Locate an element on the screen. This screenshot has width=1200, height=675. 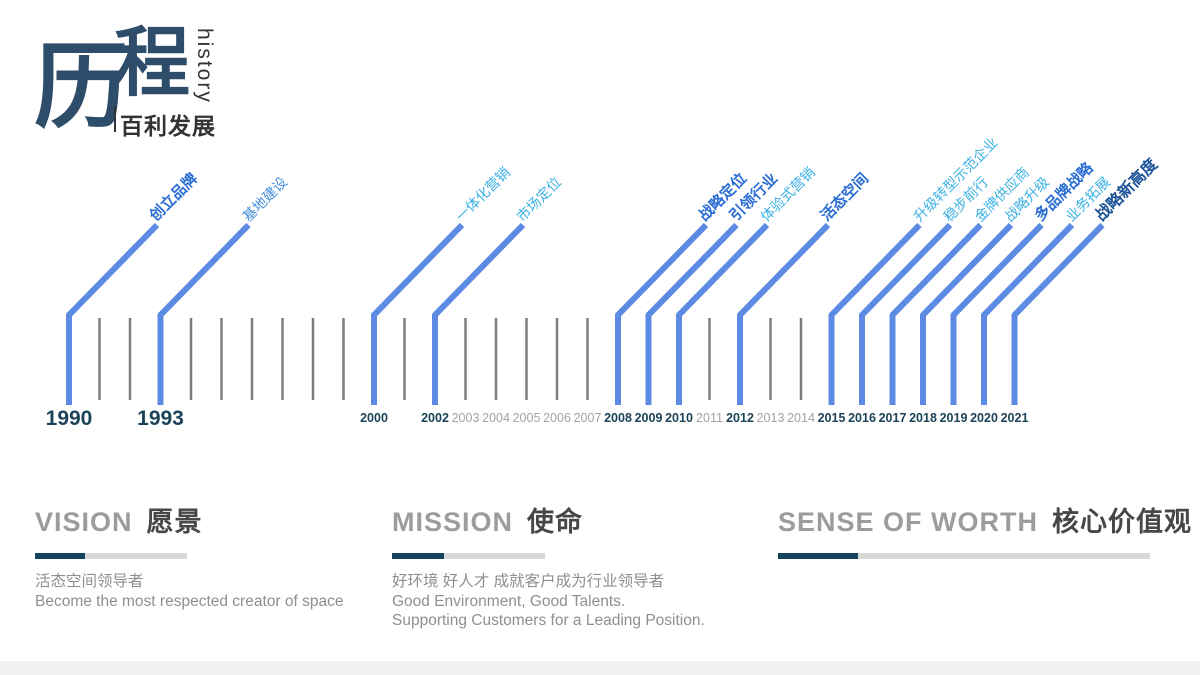
title-subtitle: 百利发展 is located at coordinates (168, 126).